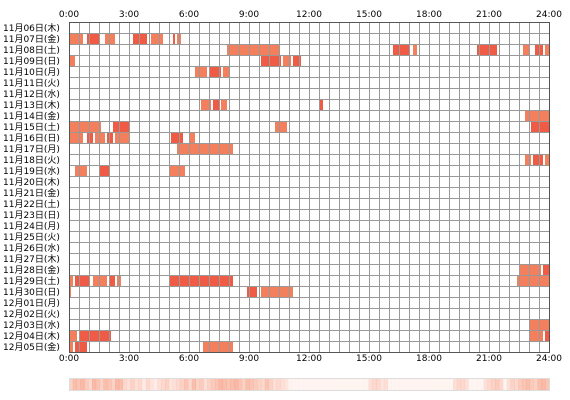 This screenshot has width=570, height=400. I want to click on x-tick-label: 0:00, so click(69, 359).